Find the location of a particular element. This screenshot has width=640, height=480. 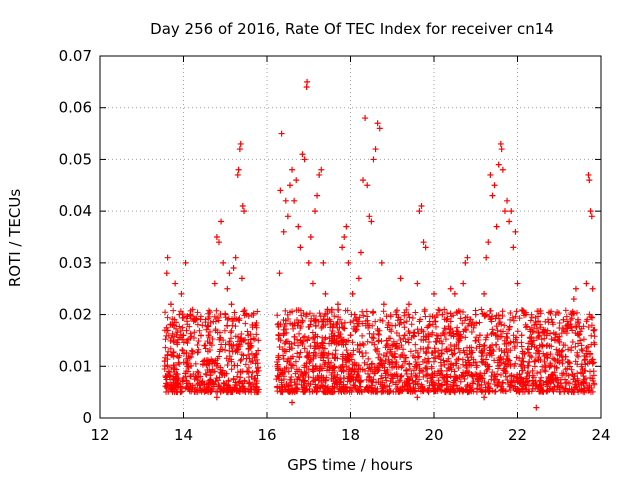

y-tick-label: 0.01 is located at coordinates (75, 366).